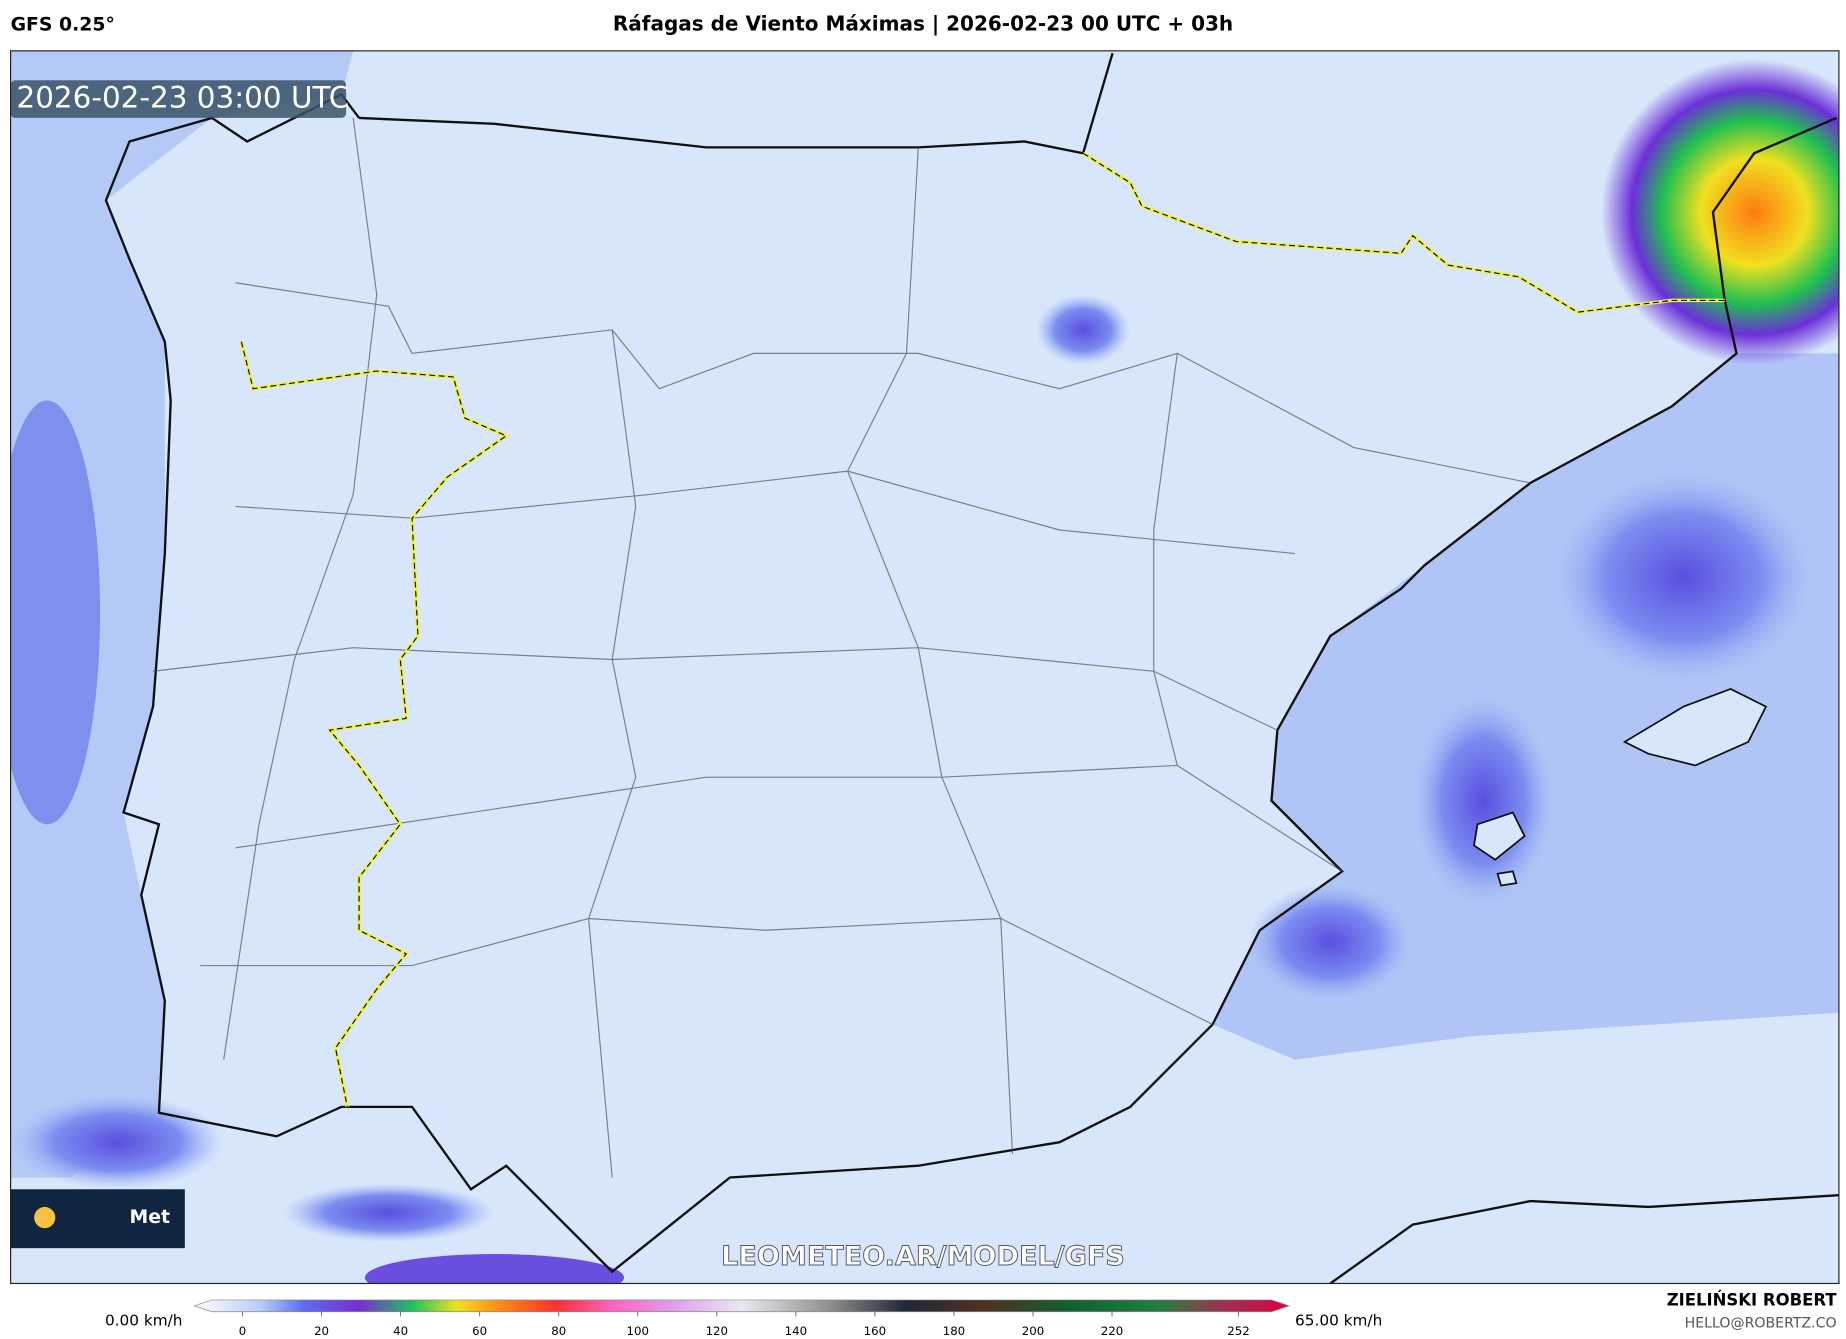 This screenshot has height=1339, width=1846. Describe the element at coordinates (558, 1331) in the screenshot. I see `colorbar-tick-label: 80` at that location.